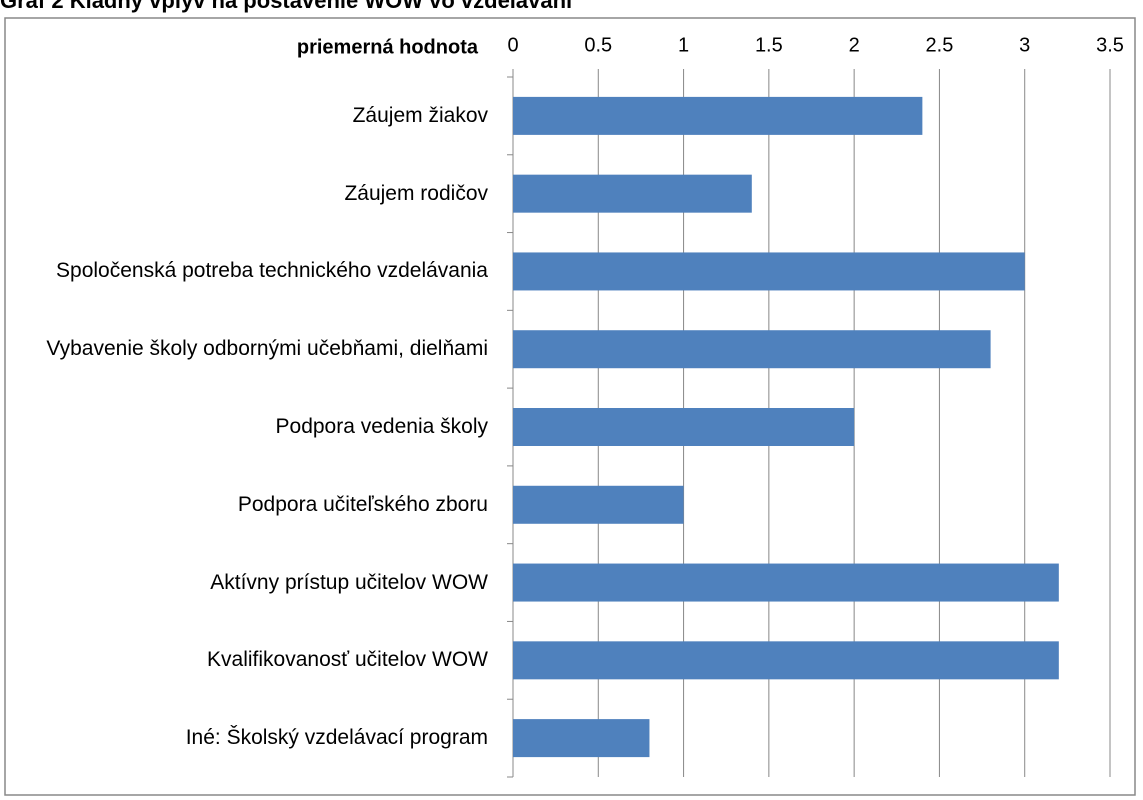  Describe the element at coordinates (336, 738) in the screenshot. I see `y-tick-label: Iné: Školský vzdelávací program` at that location.